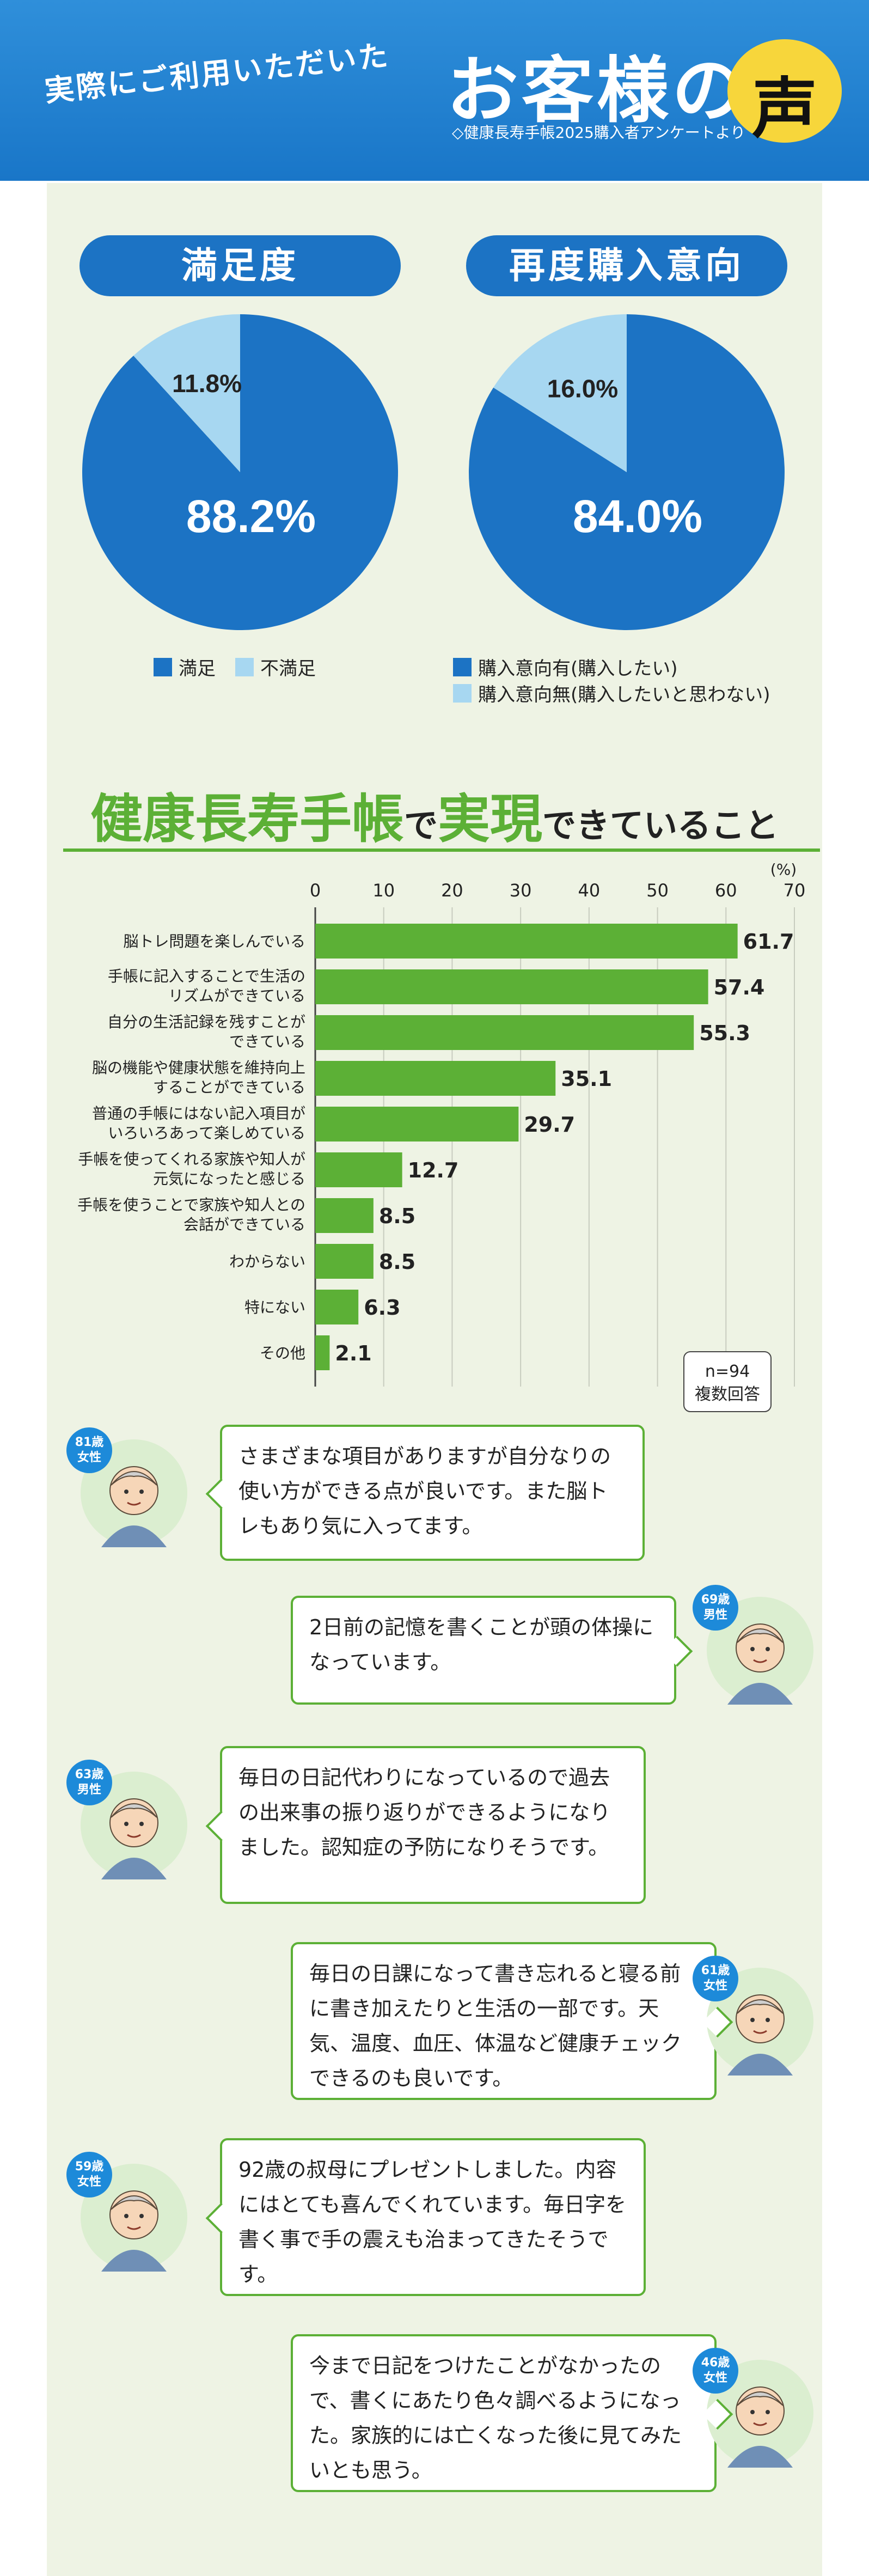 This screenshot has width=869, height=2576. I want to click on age-badge: 59歳 女性, so click(89, 2174).